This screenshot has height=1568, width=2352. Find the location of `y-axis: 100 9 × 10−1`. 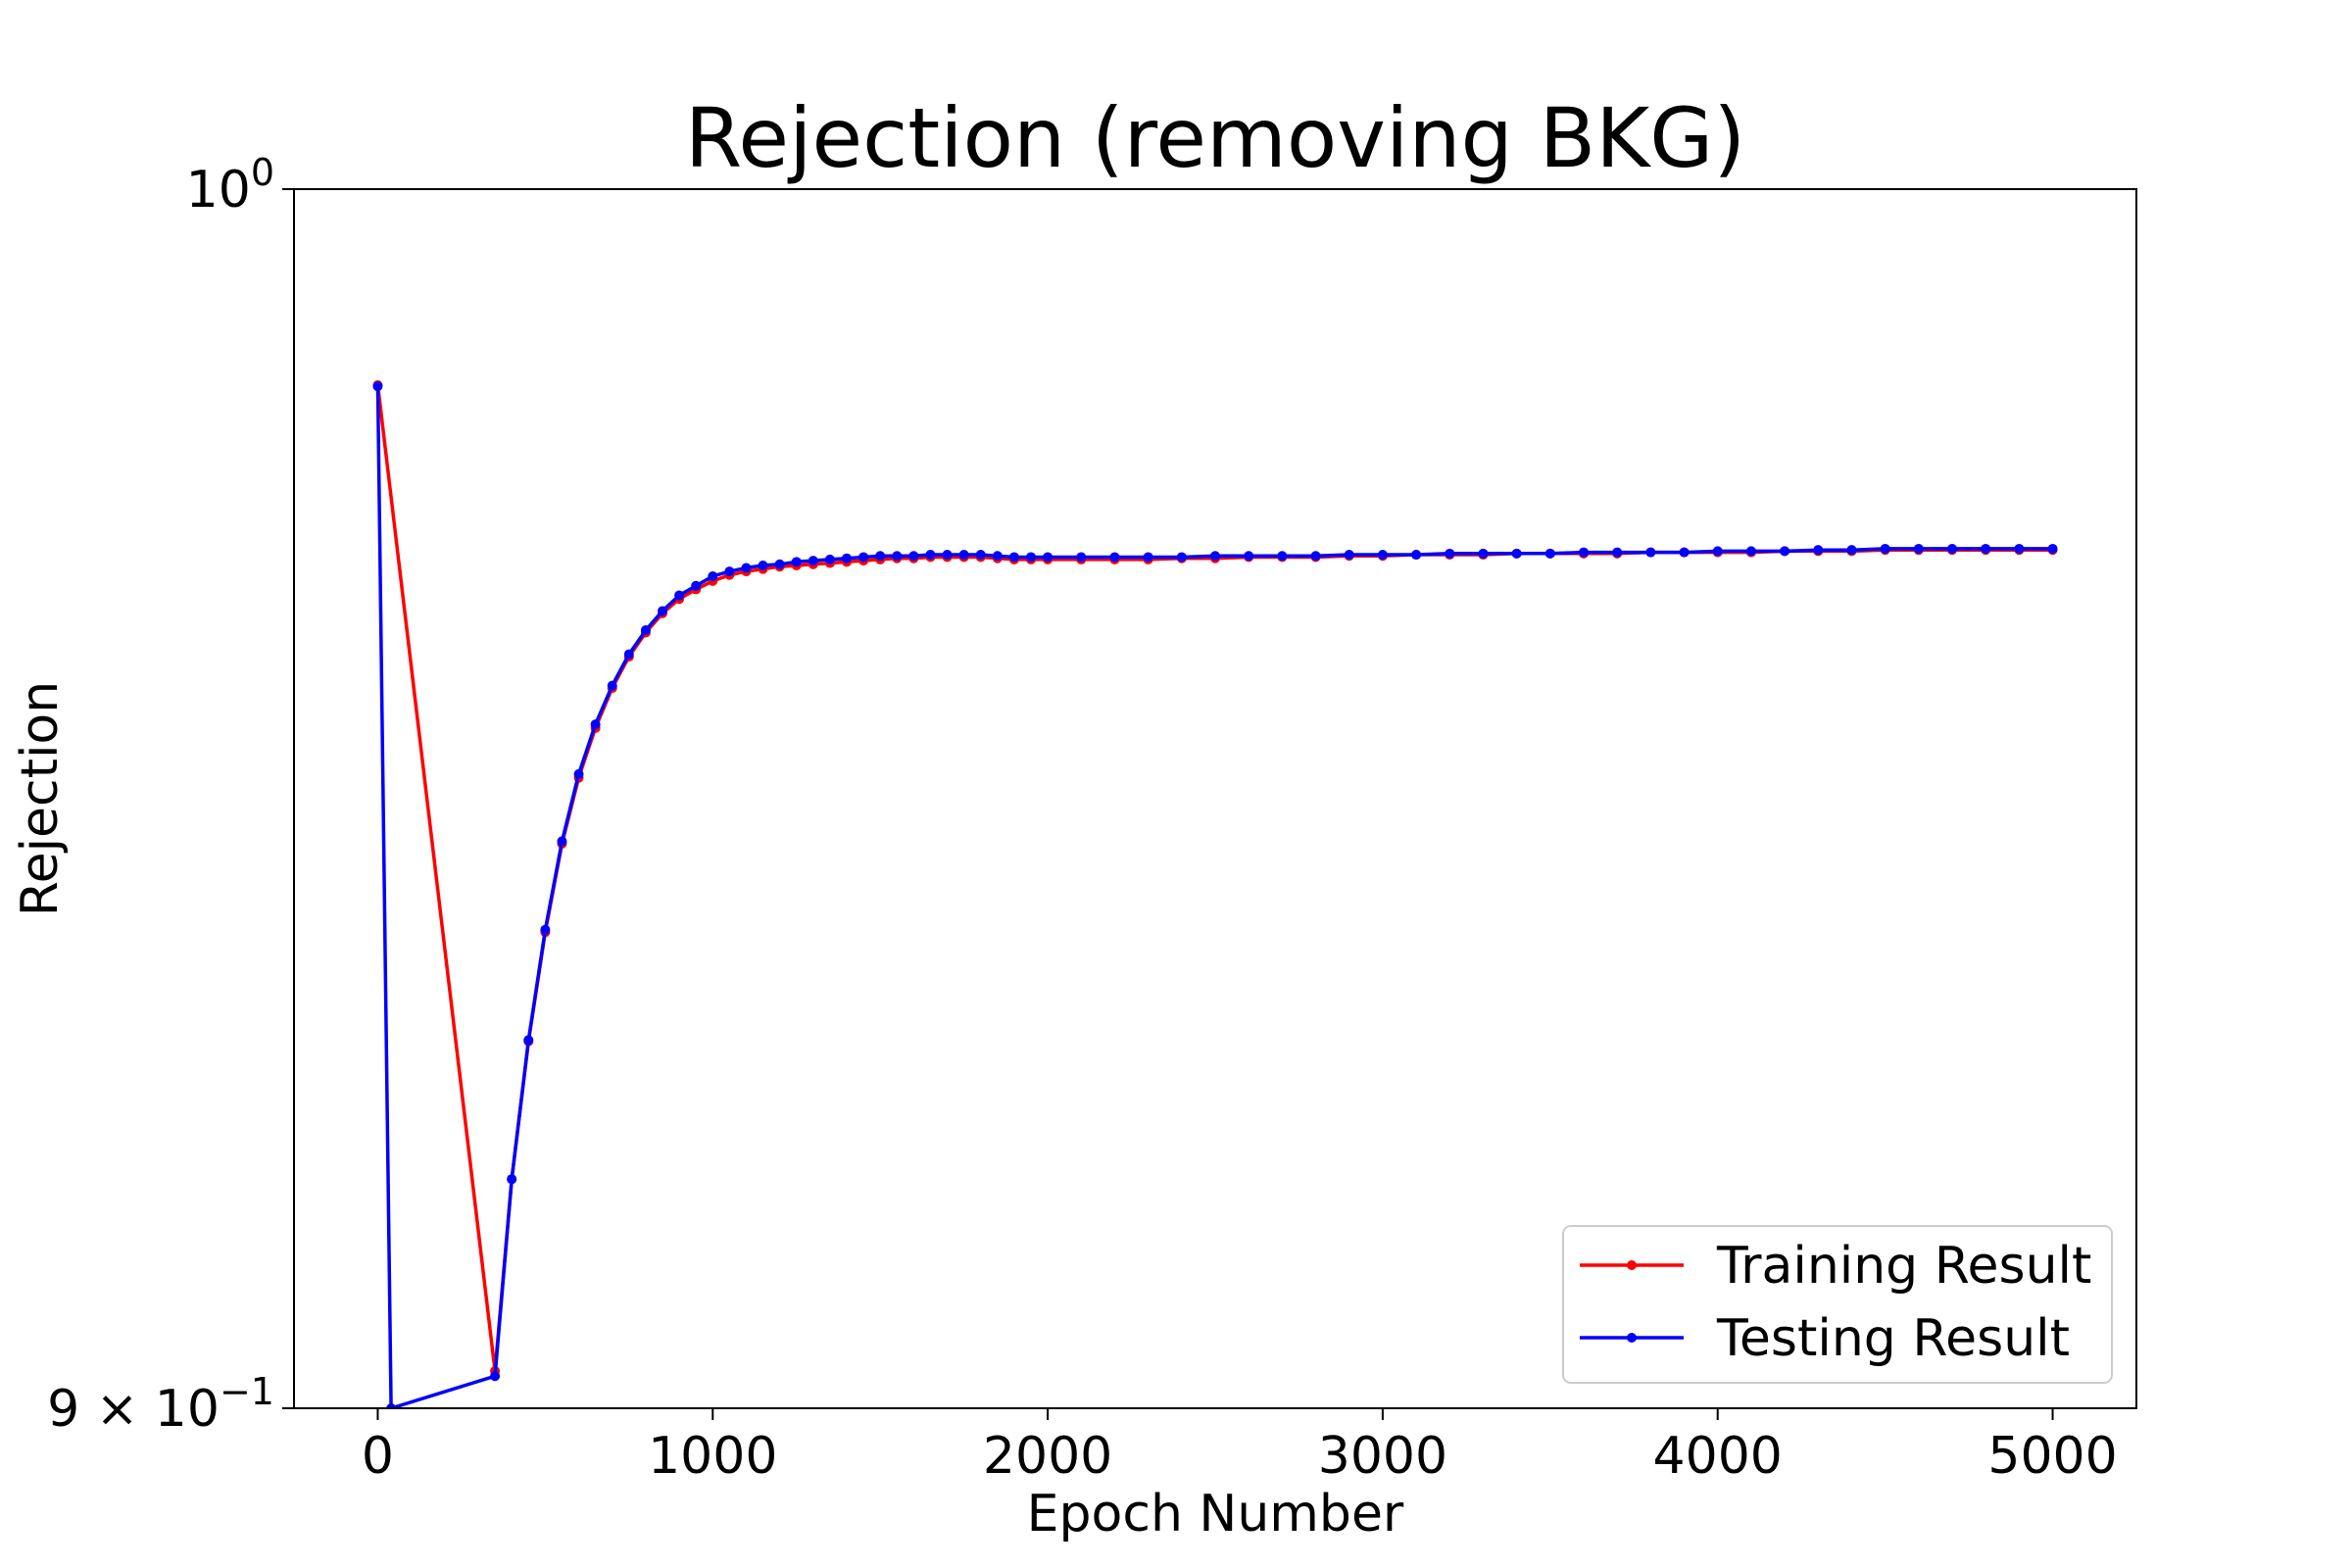

y-axis: 100 9 × 10−1 is located at coordinates (170, 795).